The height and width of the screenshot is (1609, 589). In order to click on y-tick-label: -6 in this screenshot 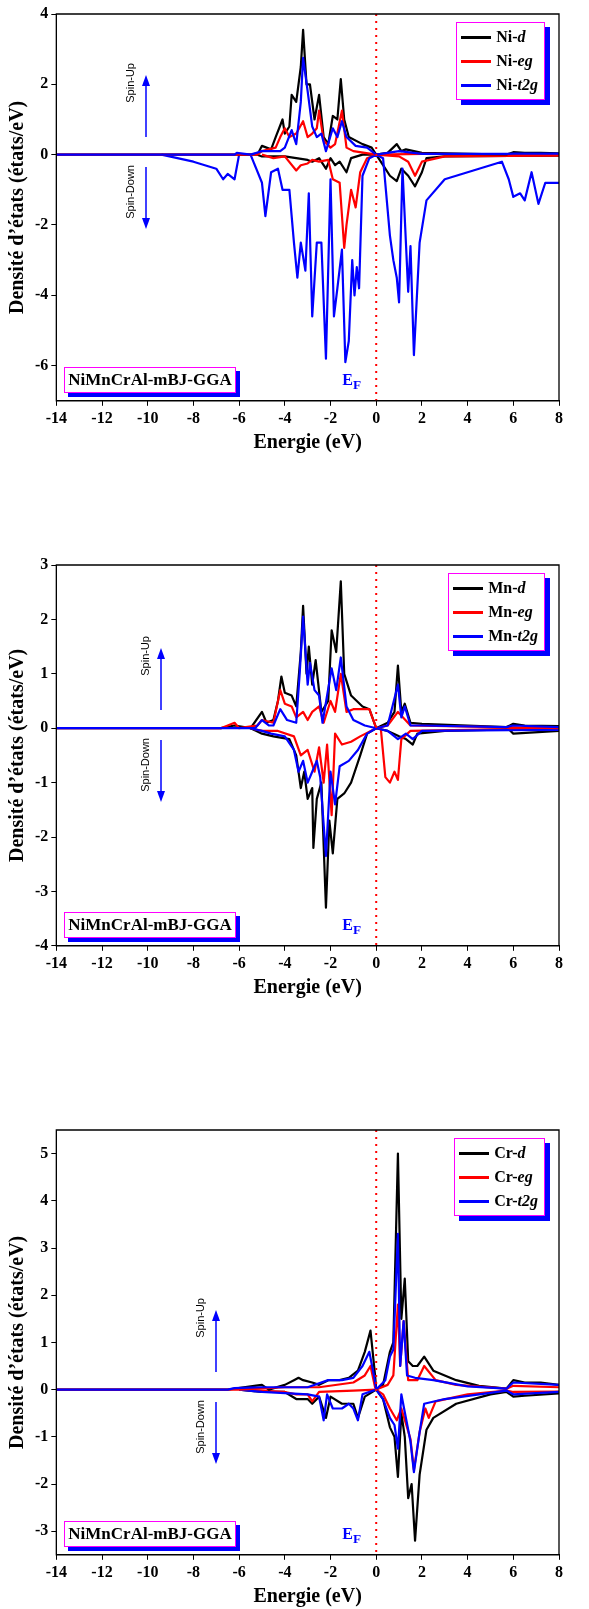, I will do `click(42, 364)`.